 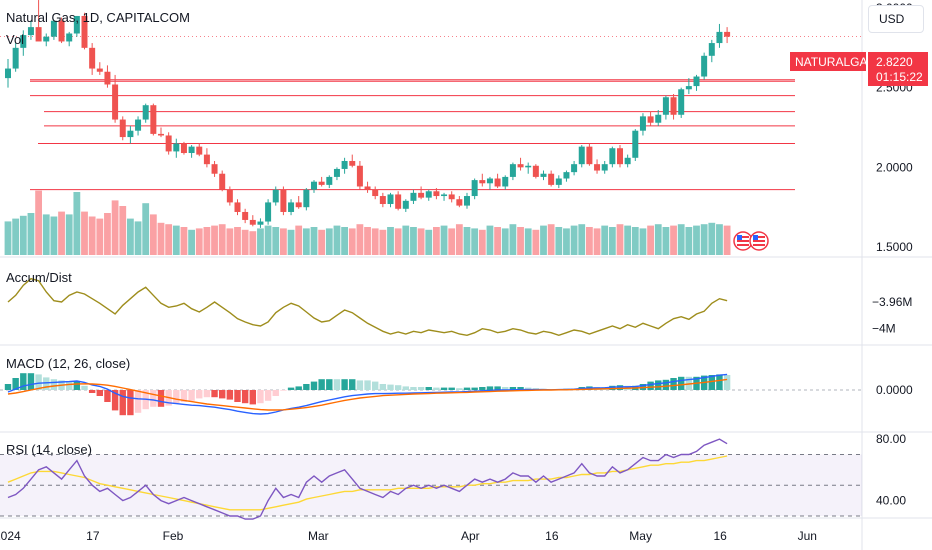 What do you see at coordinates (15, 39) in the screenshot?
I see `volume-label: Vol` at bounding box center [15, 39].